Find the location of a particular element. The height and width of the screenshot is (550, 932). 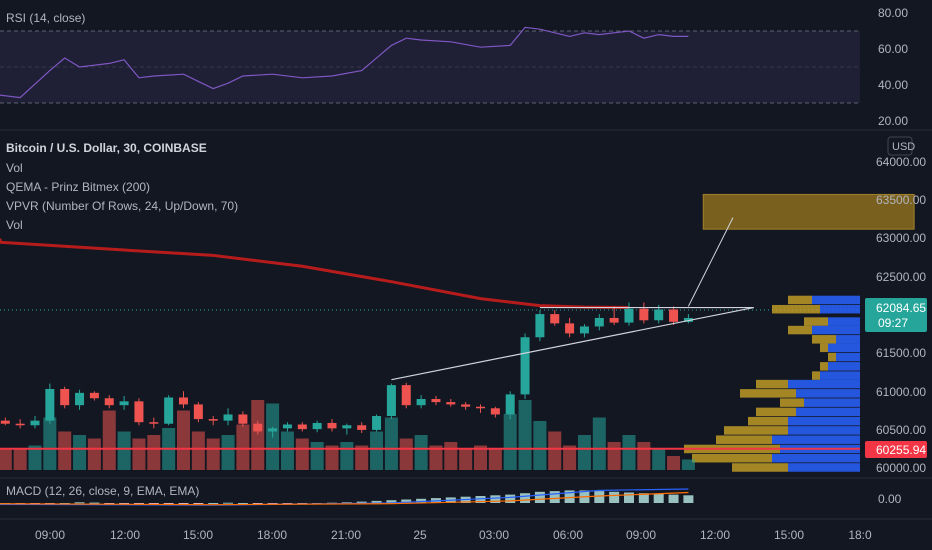

time-tick-label: 03:00 is located at coordinates (494, 535).